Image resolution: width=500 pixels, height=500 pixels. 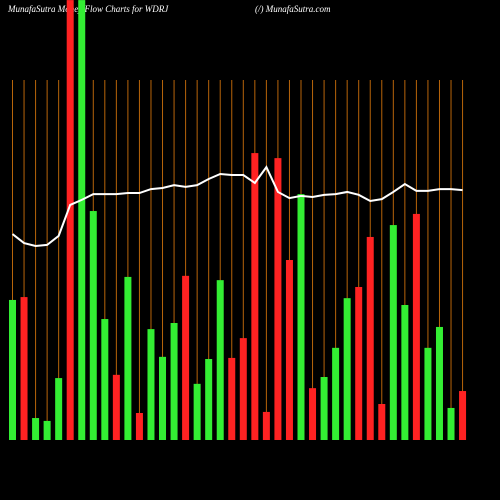 I want to click on chart-subtitle: (/) MunafaSutra.com, so click(x=293, y=9).